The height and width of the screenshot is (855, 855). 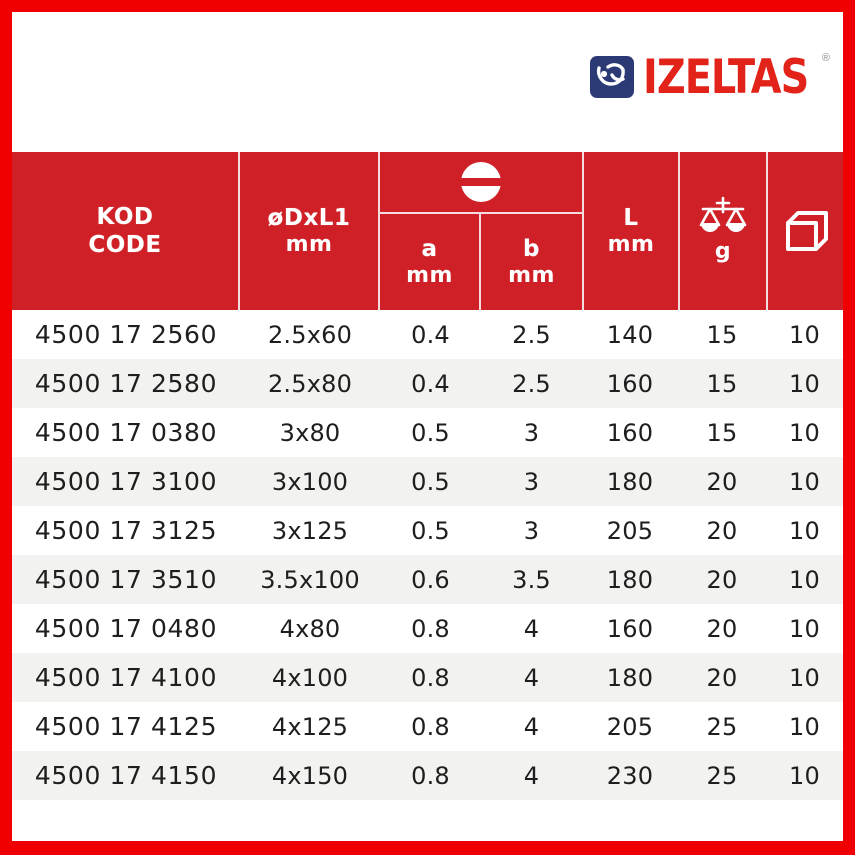 I want to click on table-row: 4500 17 3100 3x100 0.5 3 180 20 10, so click(x=427, y=481).